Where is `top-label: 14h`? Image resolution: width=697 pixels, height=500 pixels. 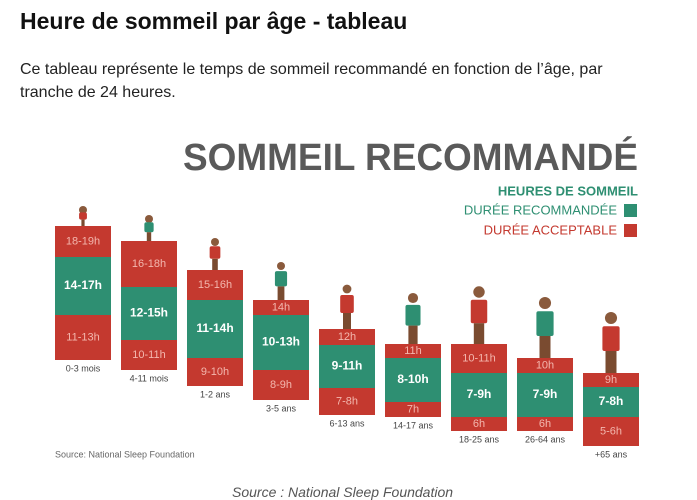 top-label: 14h is located at coordinates (281, 307).